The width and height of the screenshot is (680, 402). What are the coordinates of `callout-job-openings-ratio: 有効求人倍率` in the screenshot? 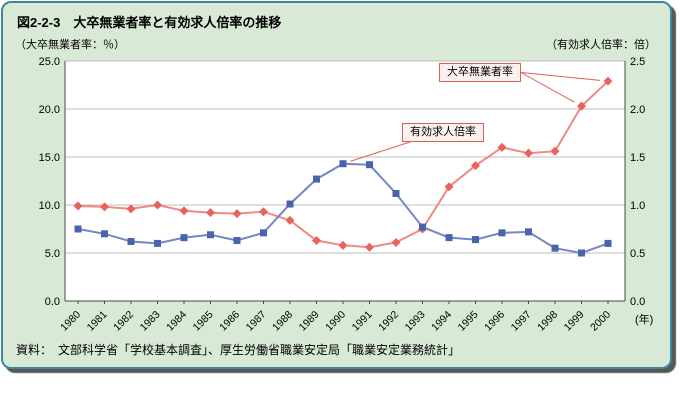 It's located at (443, 132).